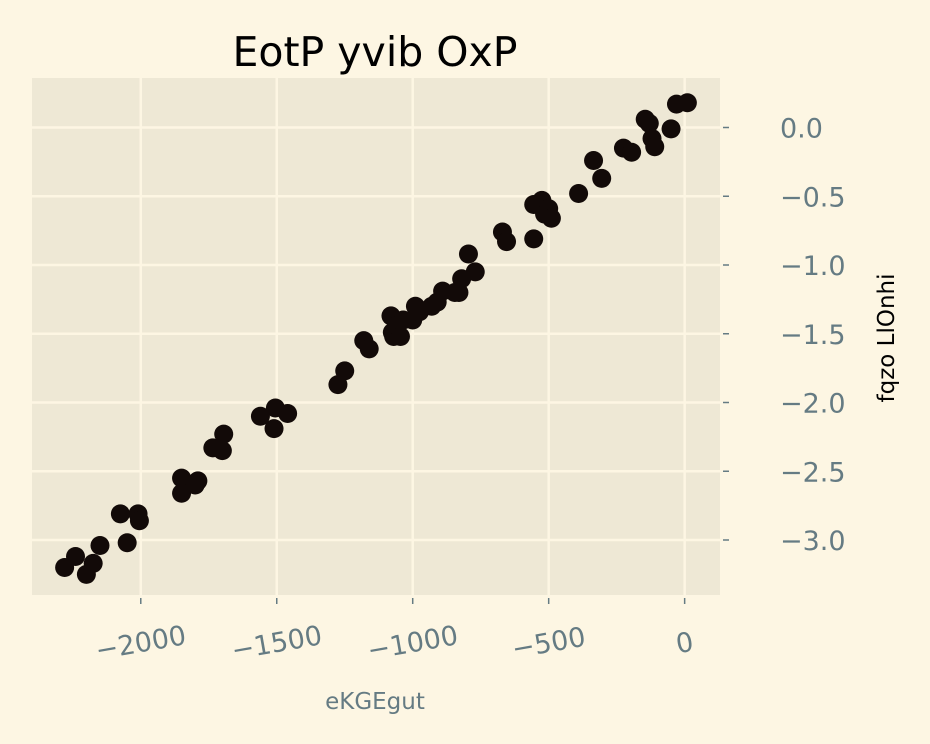 This screenshot has height=744, width=930. I want to click on y-tick-label: 0.0, so click(801, 129).